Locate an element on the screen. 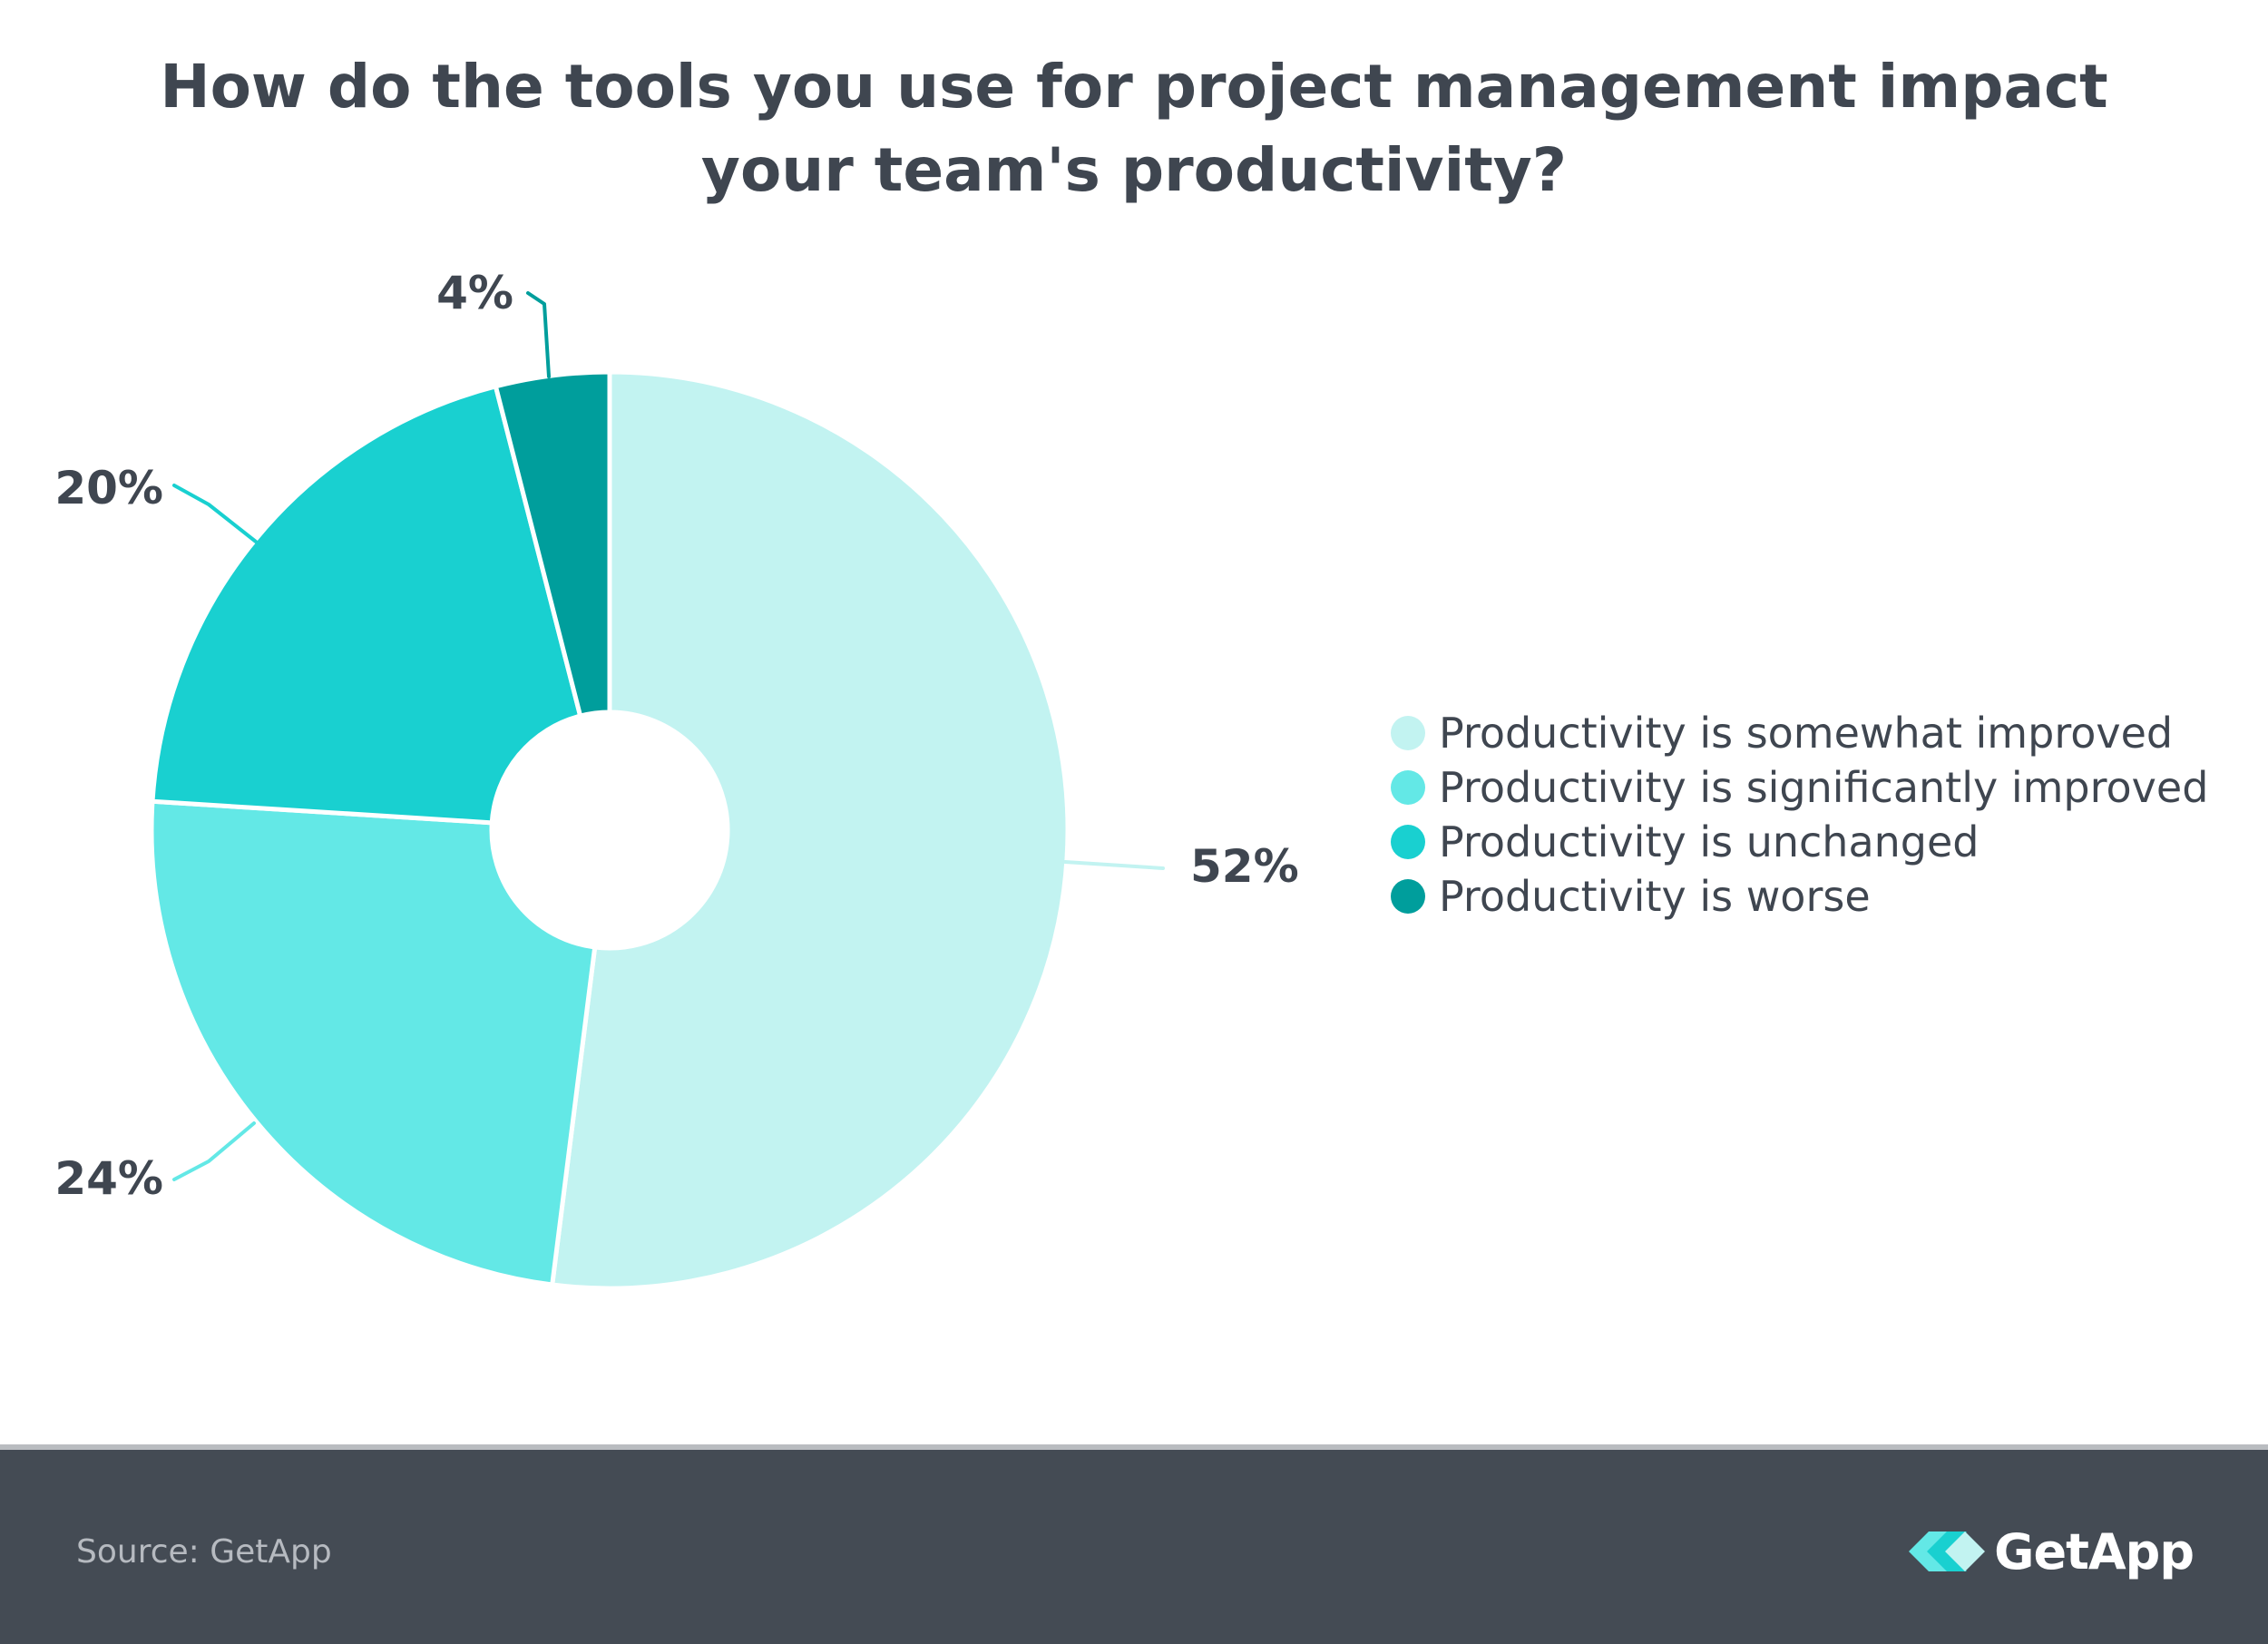  slice-value-label: 24% is located at coordinates (109, 1178).